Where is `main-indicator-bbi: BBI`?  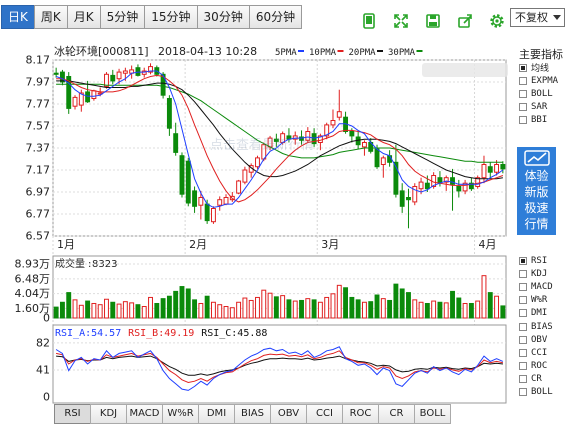
main-indicator-bbi: BBI is located at coordinates (538, 120).